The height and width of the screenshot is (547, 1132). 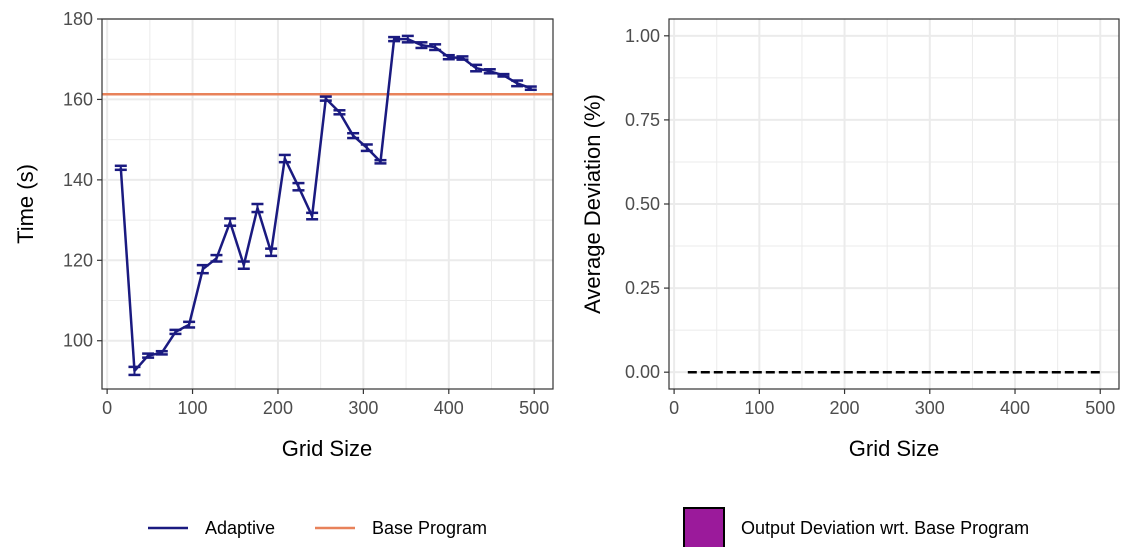 What do you see at coordinates (642, 36) in the screenshot?
I see `y-tick-label: 1.00` at bounding box center [642, 36].